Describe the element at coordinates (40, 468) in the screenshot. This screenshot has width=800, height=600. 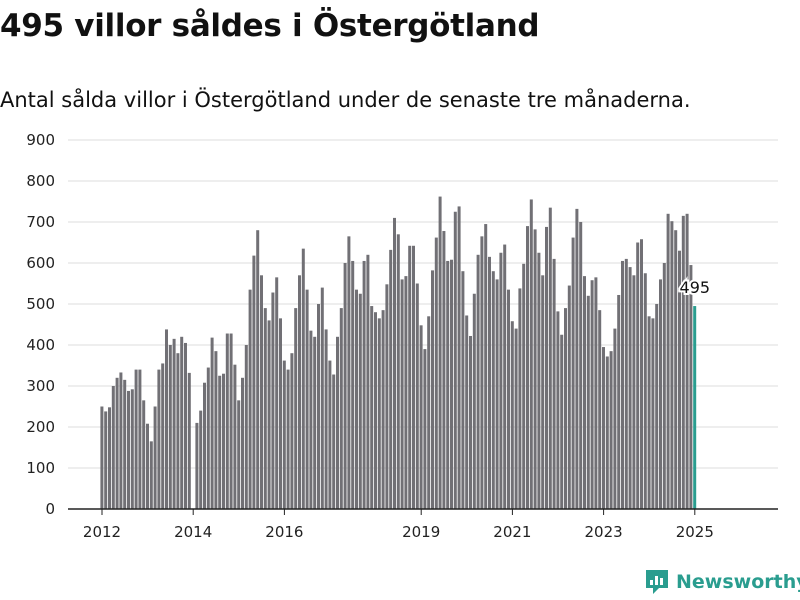
I see `y-tick-label: 100` at that location.